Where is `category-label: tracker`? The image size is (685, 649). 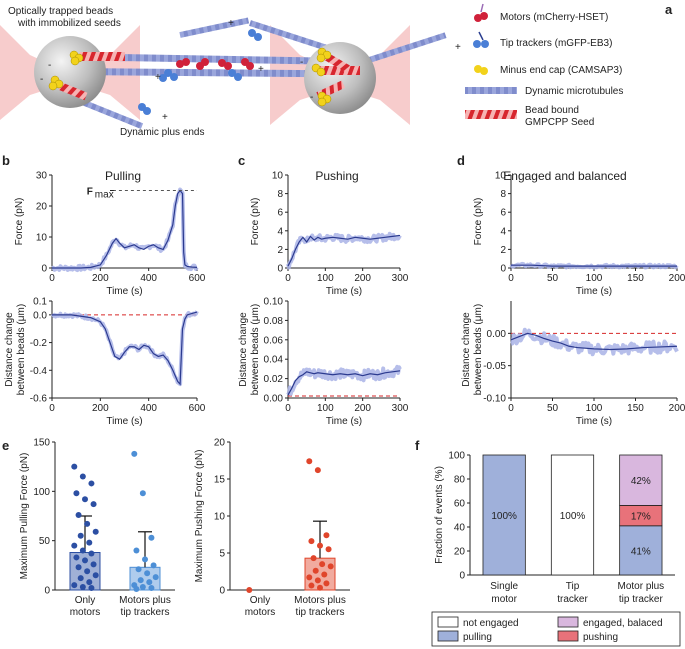 category-label: tracker is located at coordinates (572, 599).